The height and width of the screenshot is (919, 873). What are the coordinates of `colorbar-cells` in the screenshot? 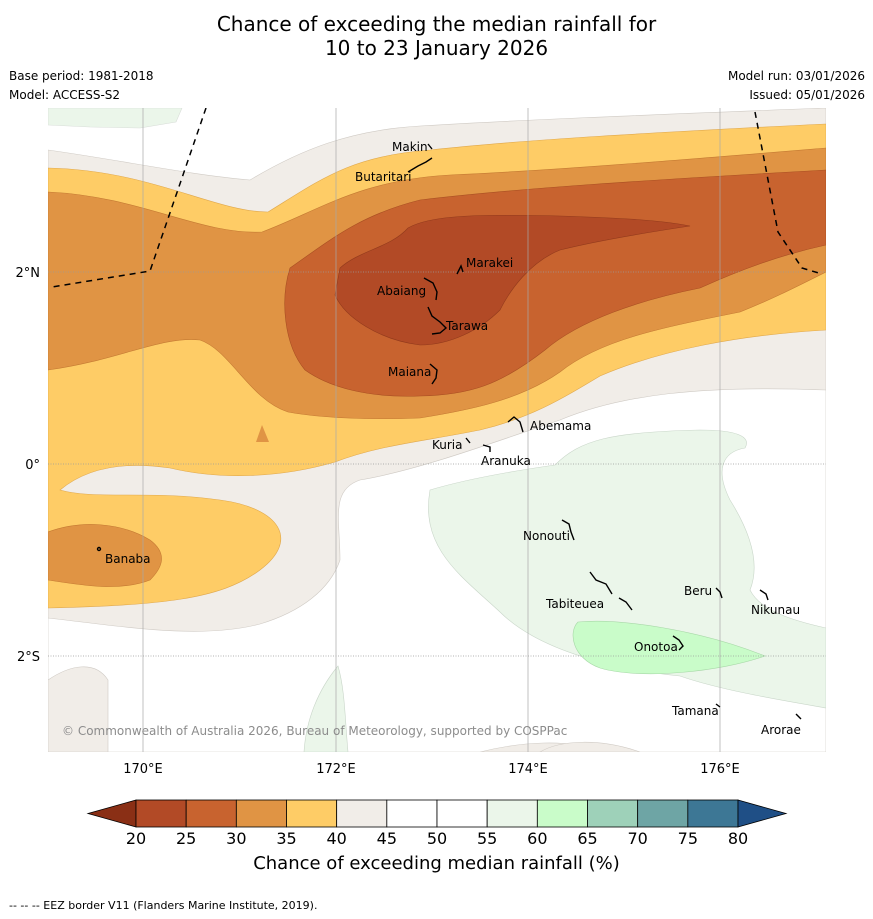 It's located at (437, 813).